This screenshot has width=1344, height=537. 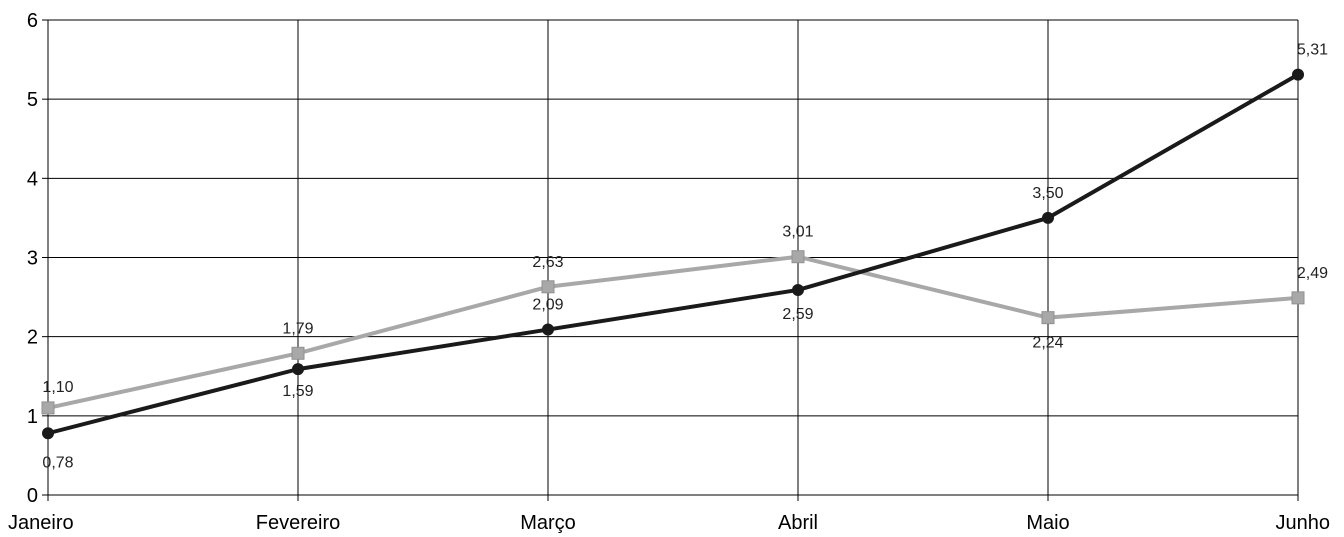 What do you see at coordinates (32, 21) in the screenshot?
I see `ytick-label: 6` at bounding box center [32, 21].